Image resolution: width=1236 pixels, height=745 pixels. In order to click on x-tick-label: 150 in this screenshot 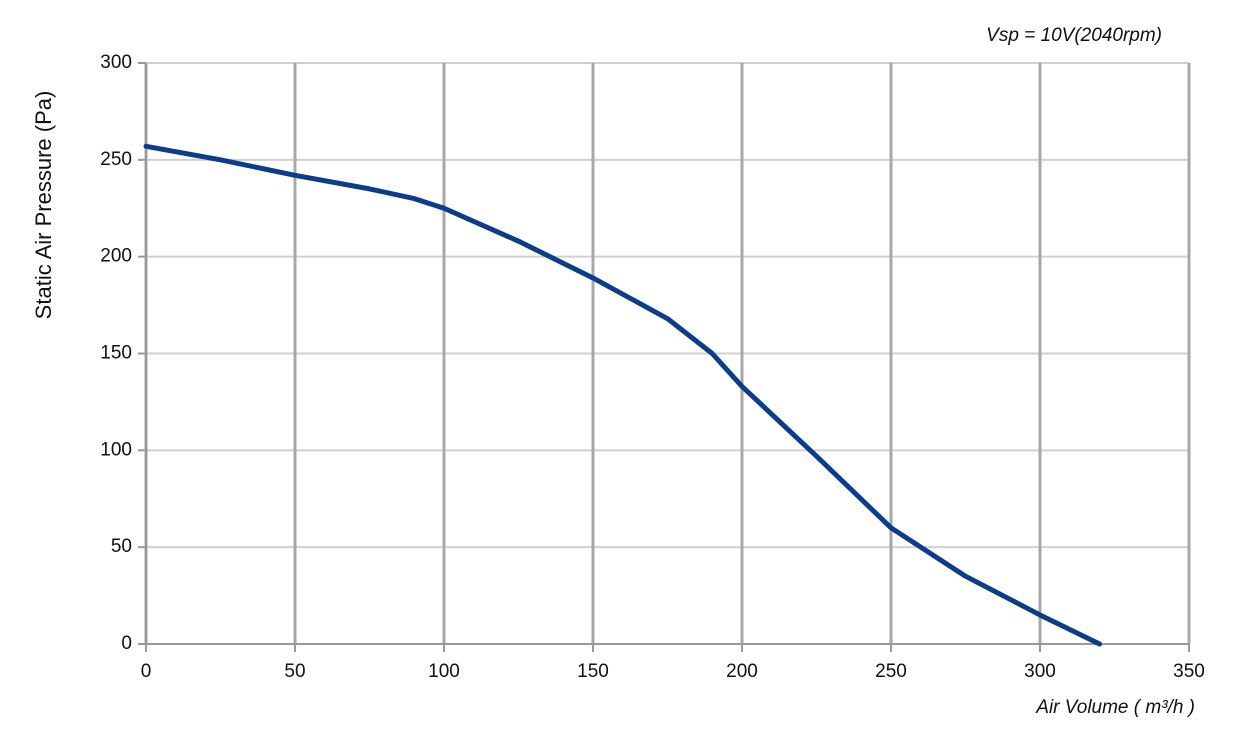, I will do `click(593, 671)`.